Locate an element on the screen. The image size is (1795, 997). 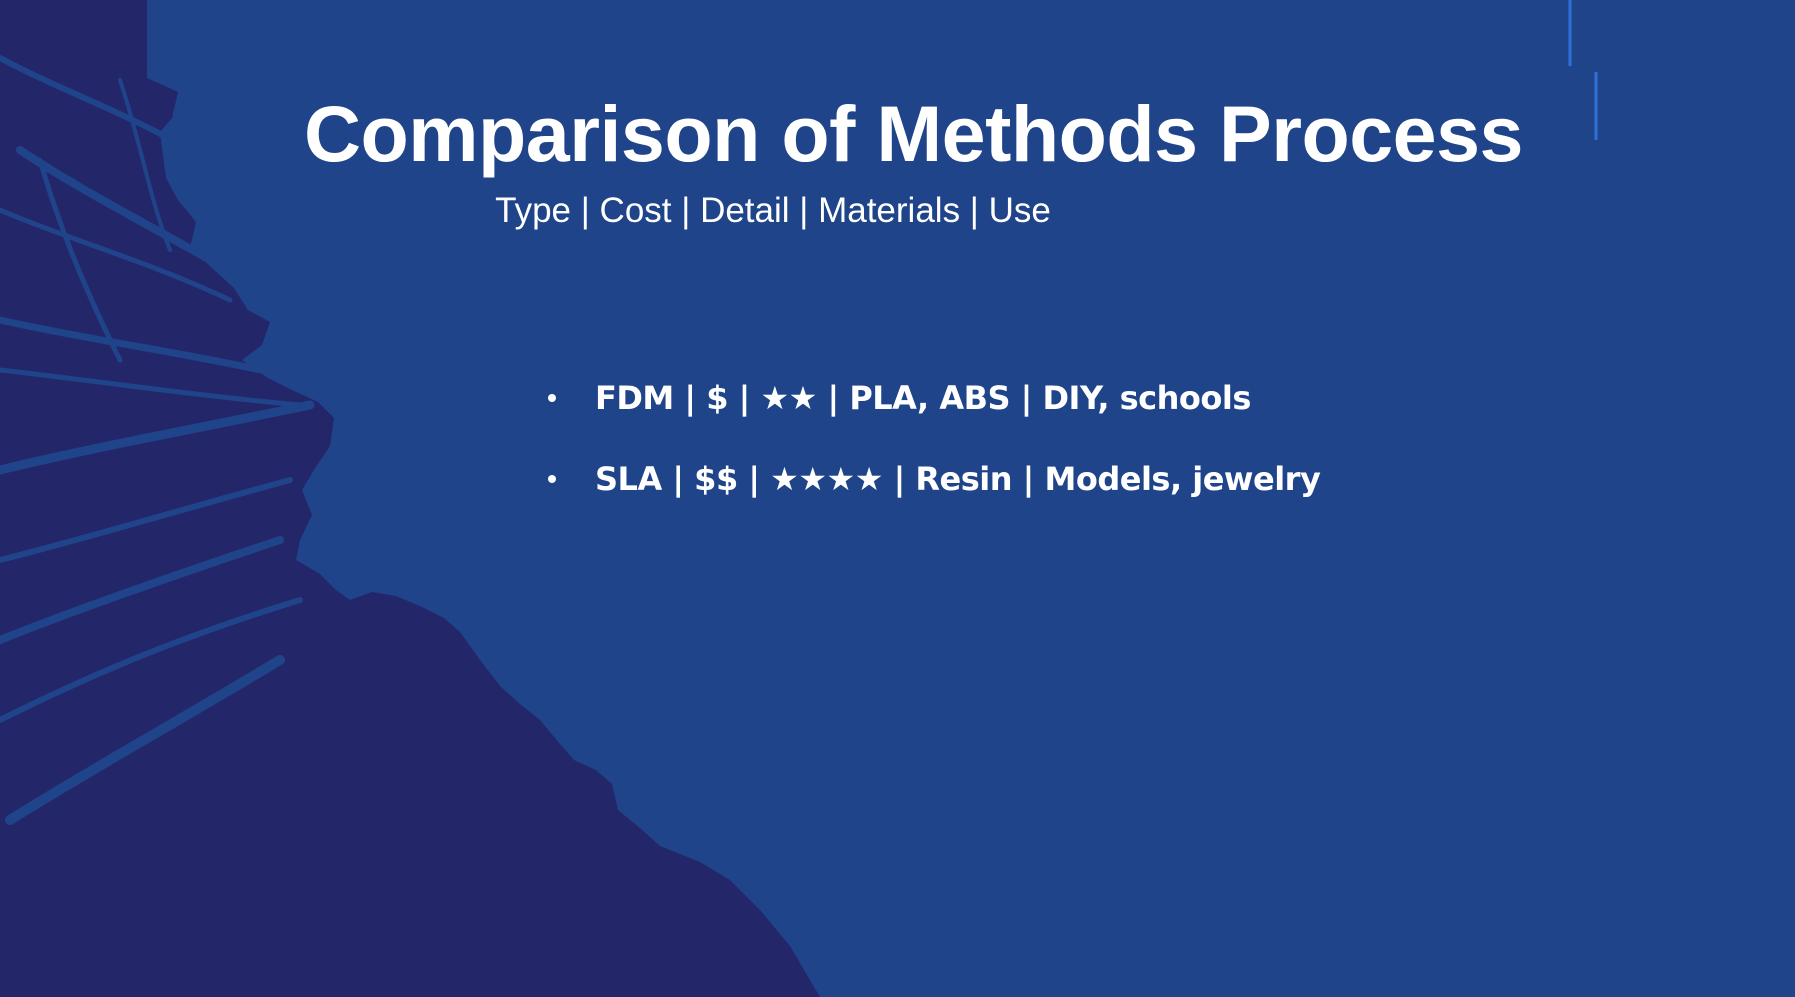
slide-subtitle: Type | Cost | Detail | Materials | Use is located at coordinates (773, 210).